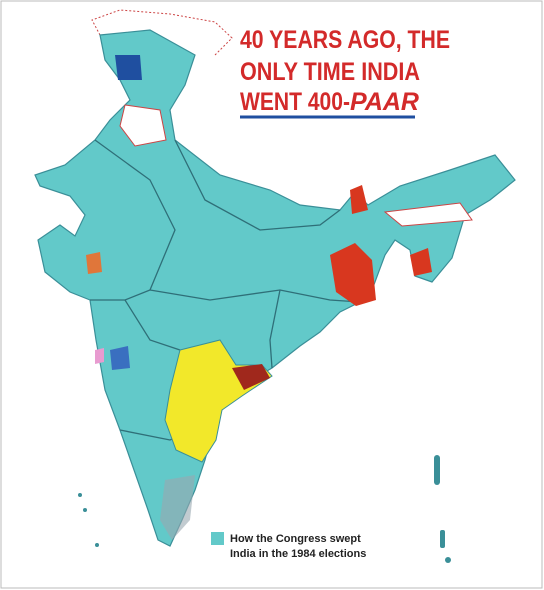  I want to click on title-text: WENT 400-, so click(295, 102).